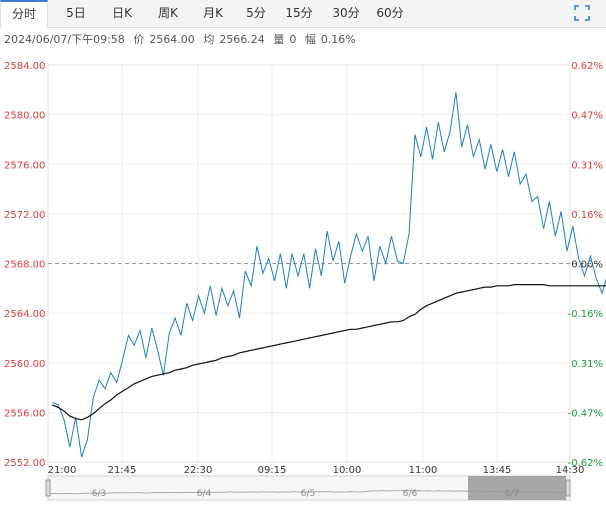 The image size is (606, 506). What do you see at coordinates (24, 265) in the screenshot?
I see `y-tick-label: 2568.00` at bounding box center [24, 265].